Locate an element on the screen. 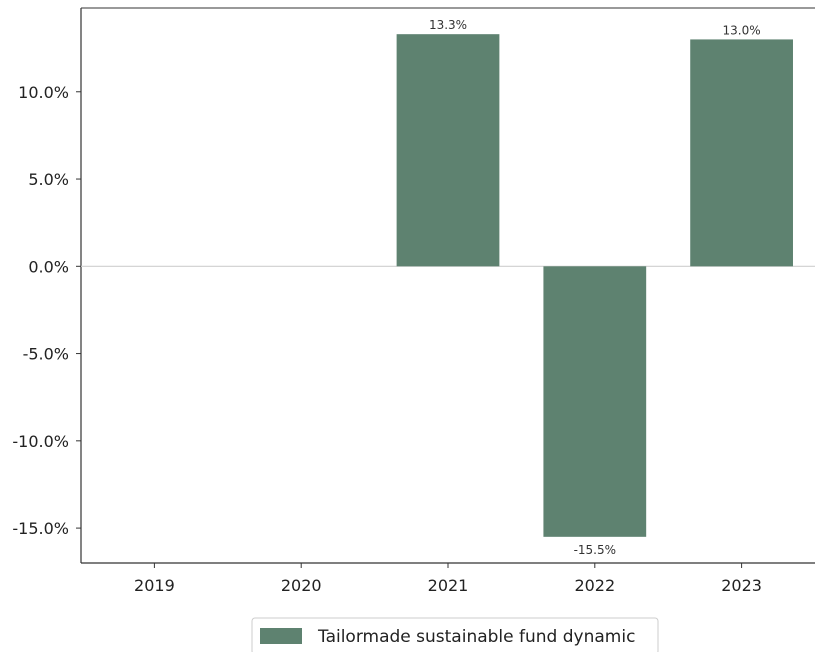 Image resolution: width=817 pixels, height=652 pixels. legend: Tailormade sustainable fund dynamic is located at coordinates (455, 634).